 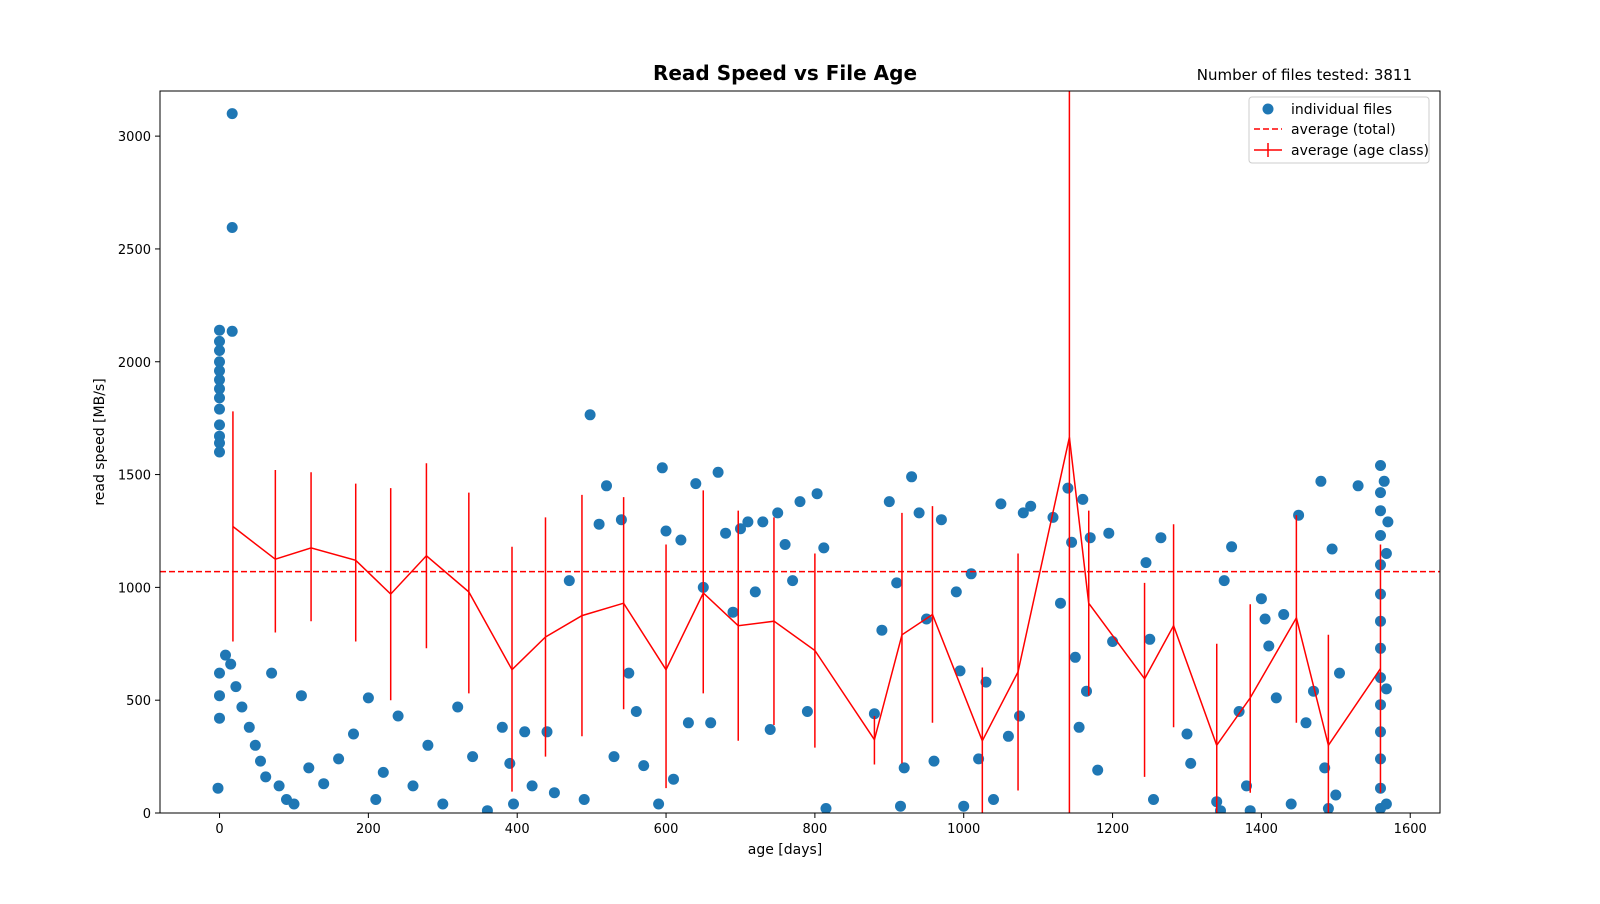 What do you see at coordinates (1268, 109) in the screenshot?
I see `legend-marker-individual-files` at bounding box center [1268, 109].